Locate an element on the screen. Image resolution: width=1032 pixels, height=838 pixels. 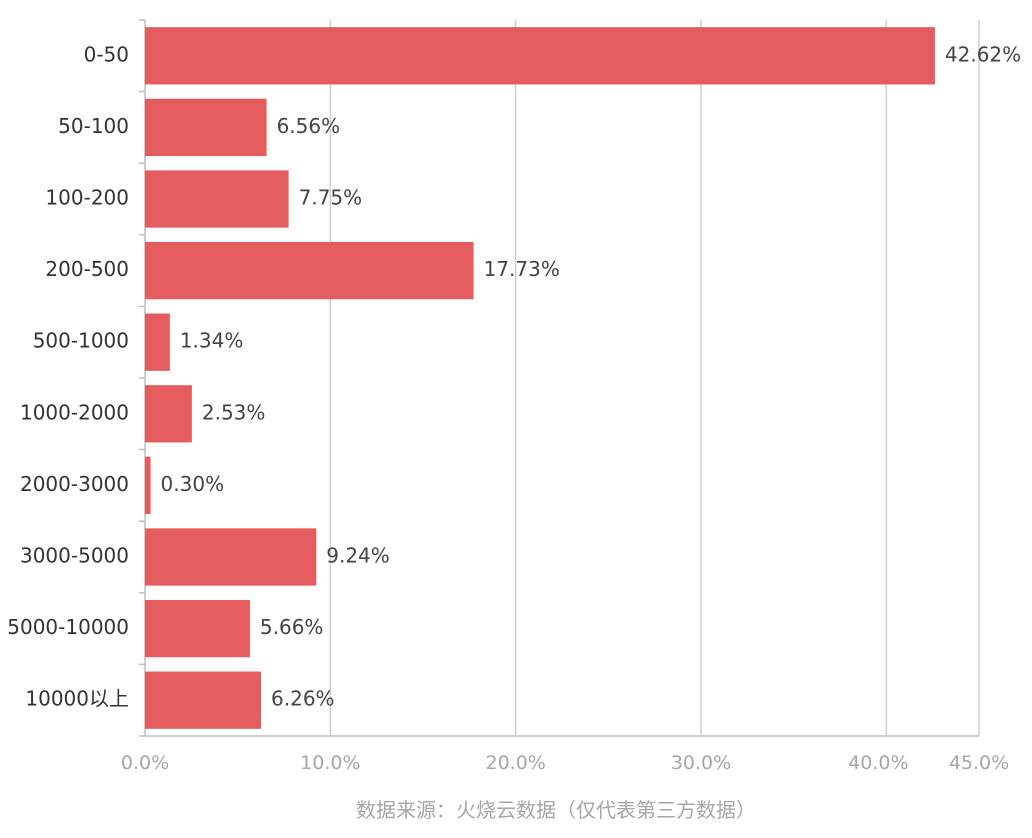
value-label: 2.53% is located at coordinates (234, 412).